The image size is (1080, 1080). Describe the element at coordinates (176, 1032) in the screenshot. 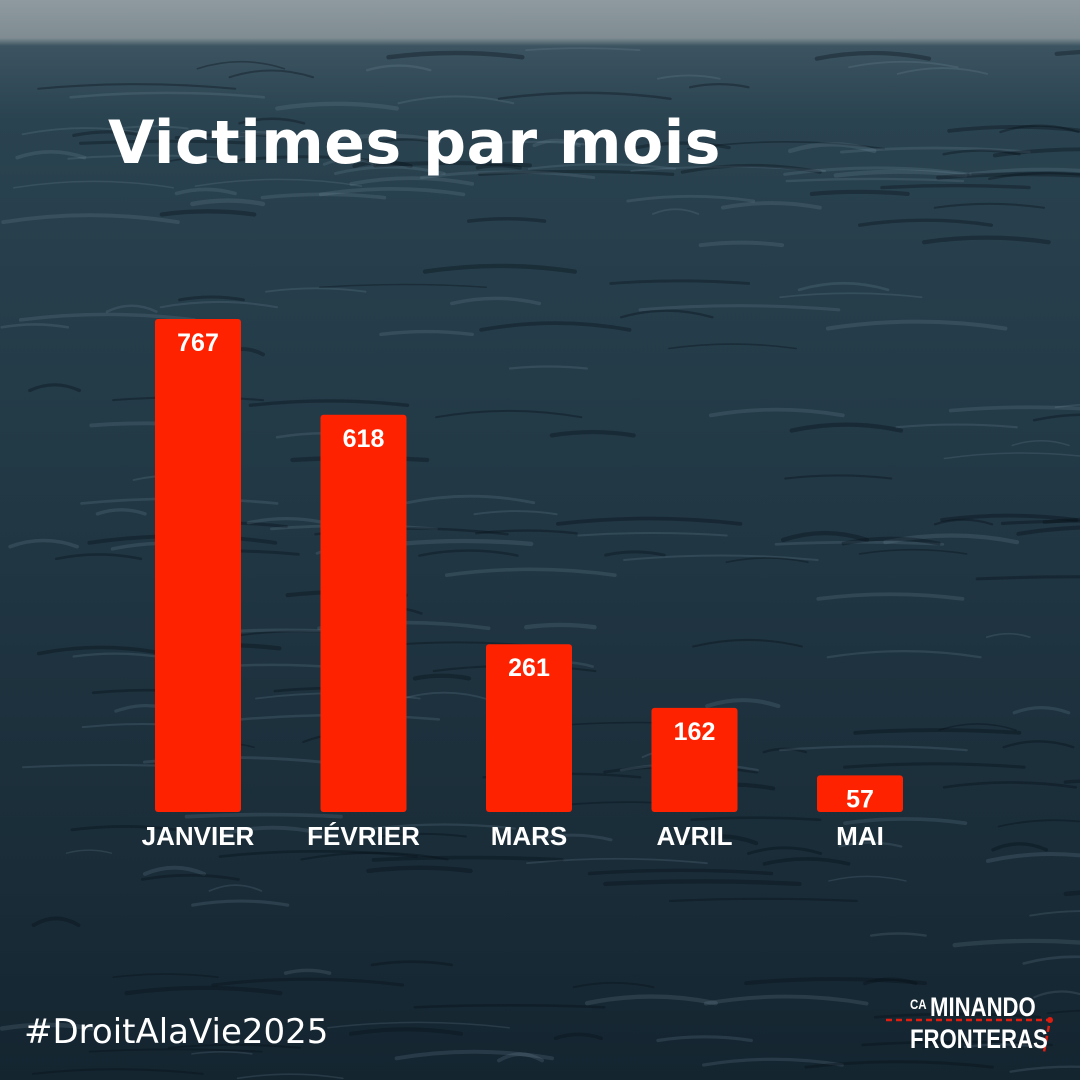

I see `hashtag-text: #DroitAlaVie2025` at that location.